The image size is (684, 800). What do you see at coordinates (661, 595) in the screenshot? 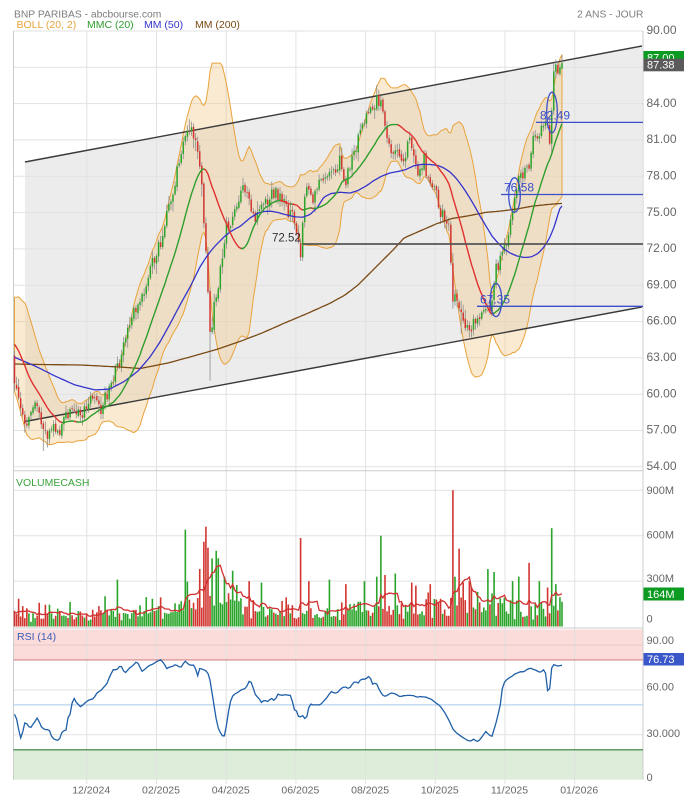
I see `svg-text: 164M` at bounding box center [661, 595].